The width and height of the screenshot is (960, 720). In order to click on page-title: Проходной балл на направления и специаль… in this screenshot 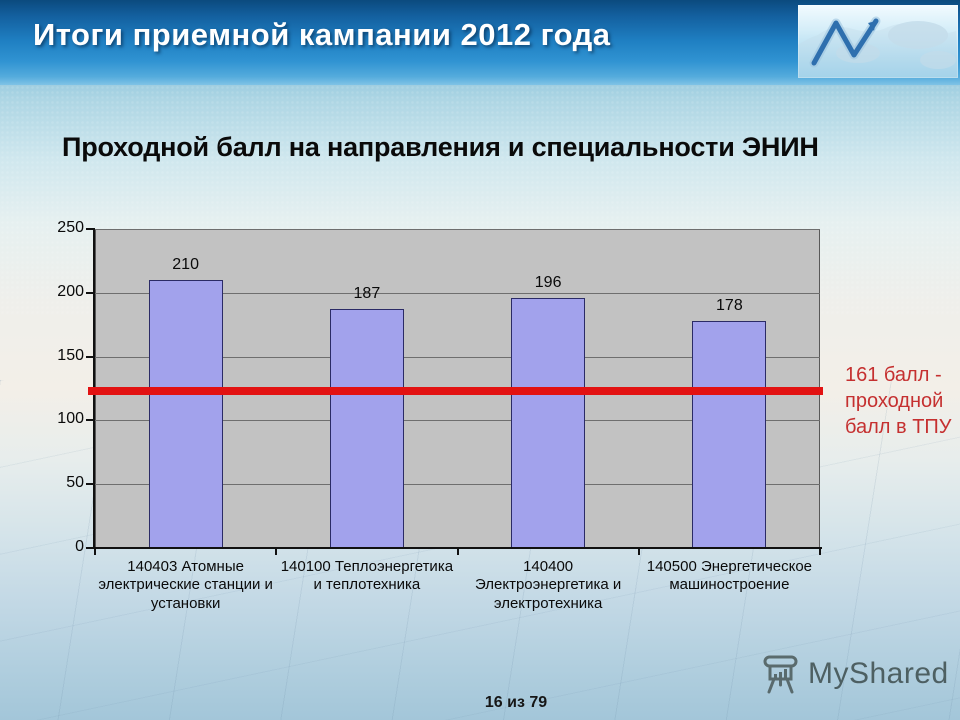, I will do `click(440, 147)`.